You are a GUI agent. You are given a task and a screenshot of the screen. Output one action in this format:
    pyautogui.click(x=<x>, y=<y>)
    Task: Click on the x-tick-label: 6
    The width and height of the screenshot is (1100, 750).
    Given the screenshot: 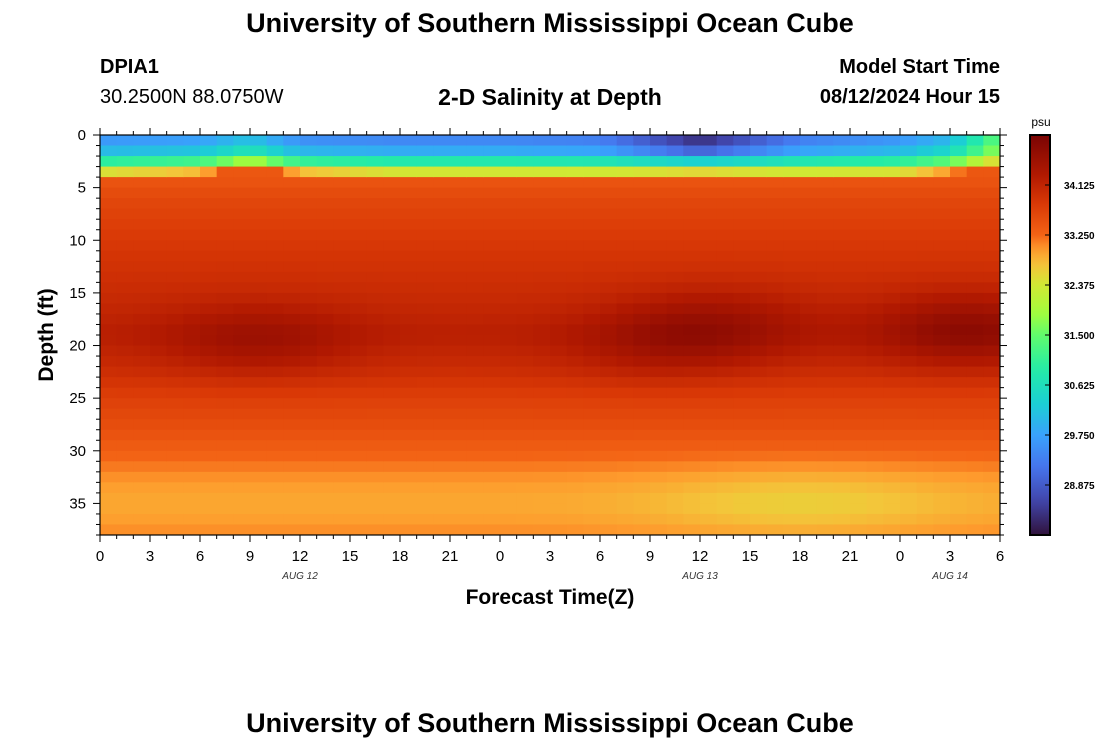 What is the action you would take?
    pyautogui.click(x=200, y=556)
    